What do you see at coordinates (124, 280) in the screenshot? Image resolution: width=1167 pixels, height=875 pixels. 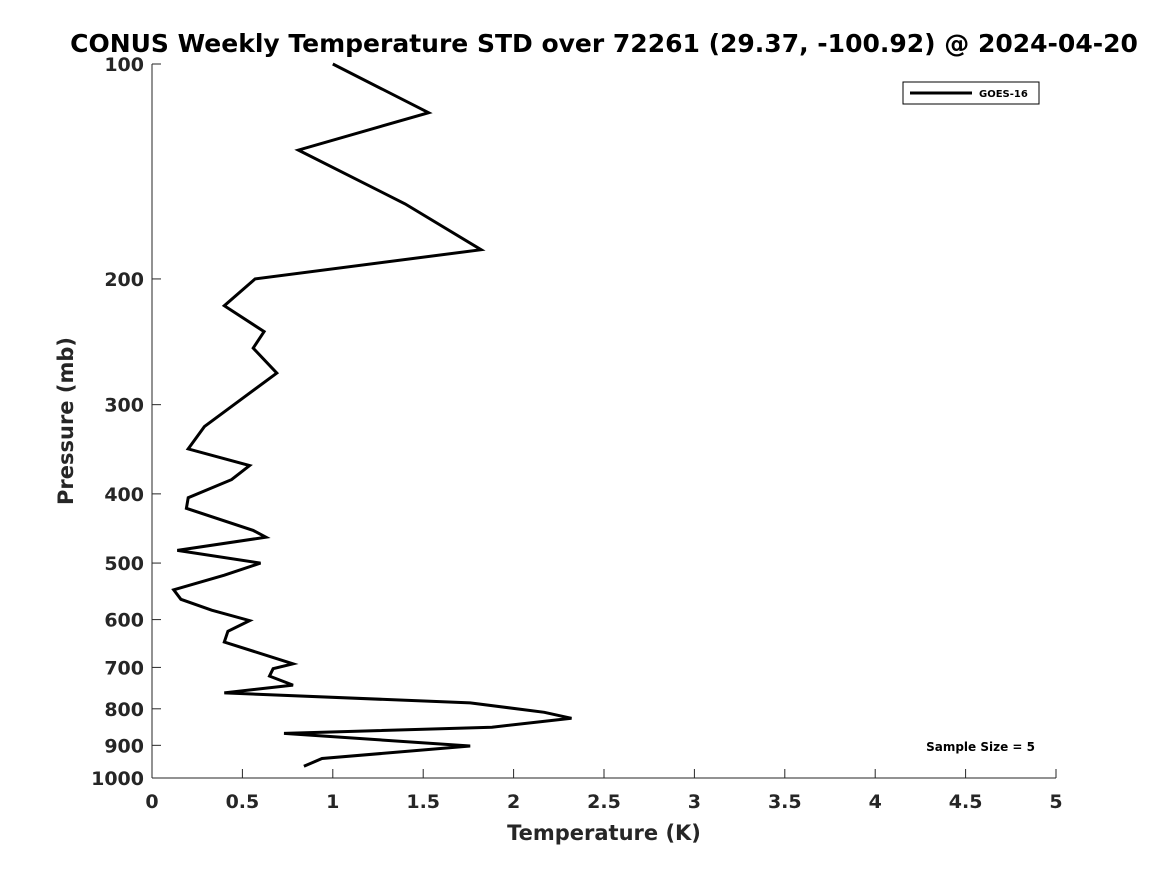 I see `y-tick-label: 200` at bounding box center [124, 280].